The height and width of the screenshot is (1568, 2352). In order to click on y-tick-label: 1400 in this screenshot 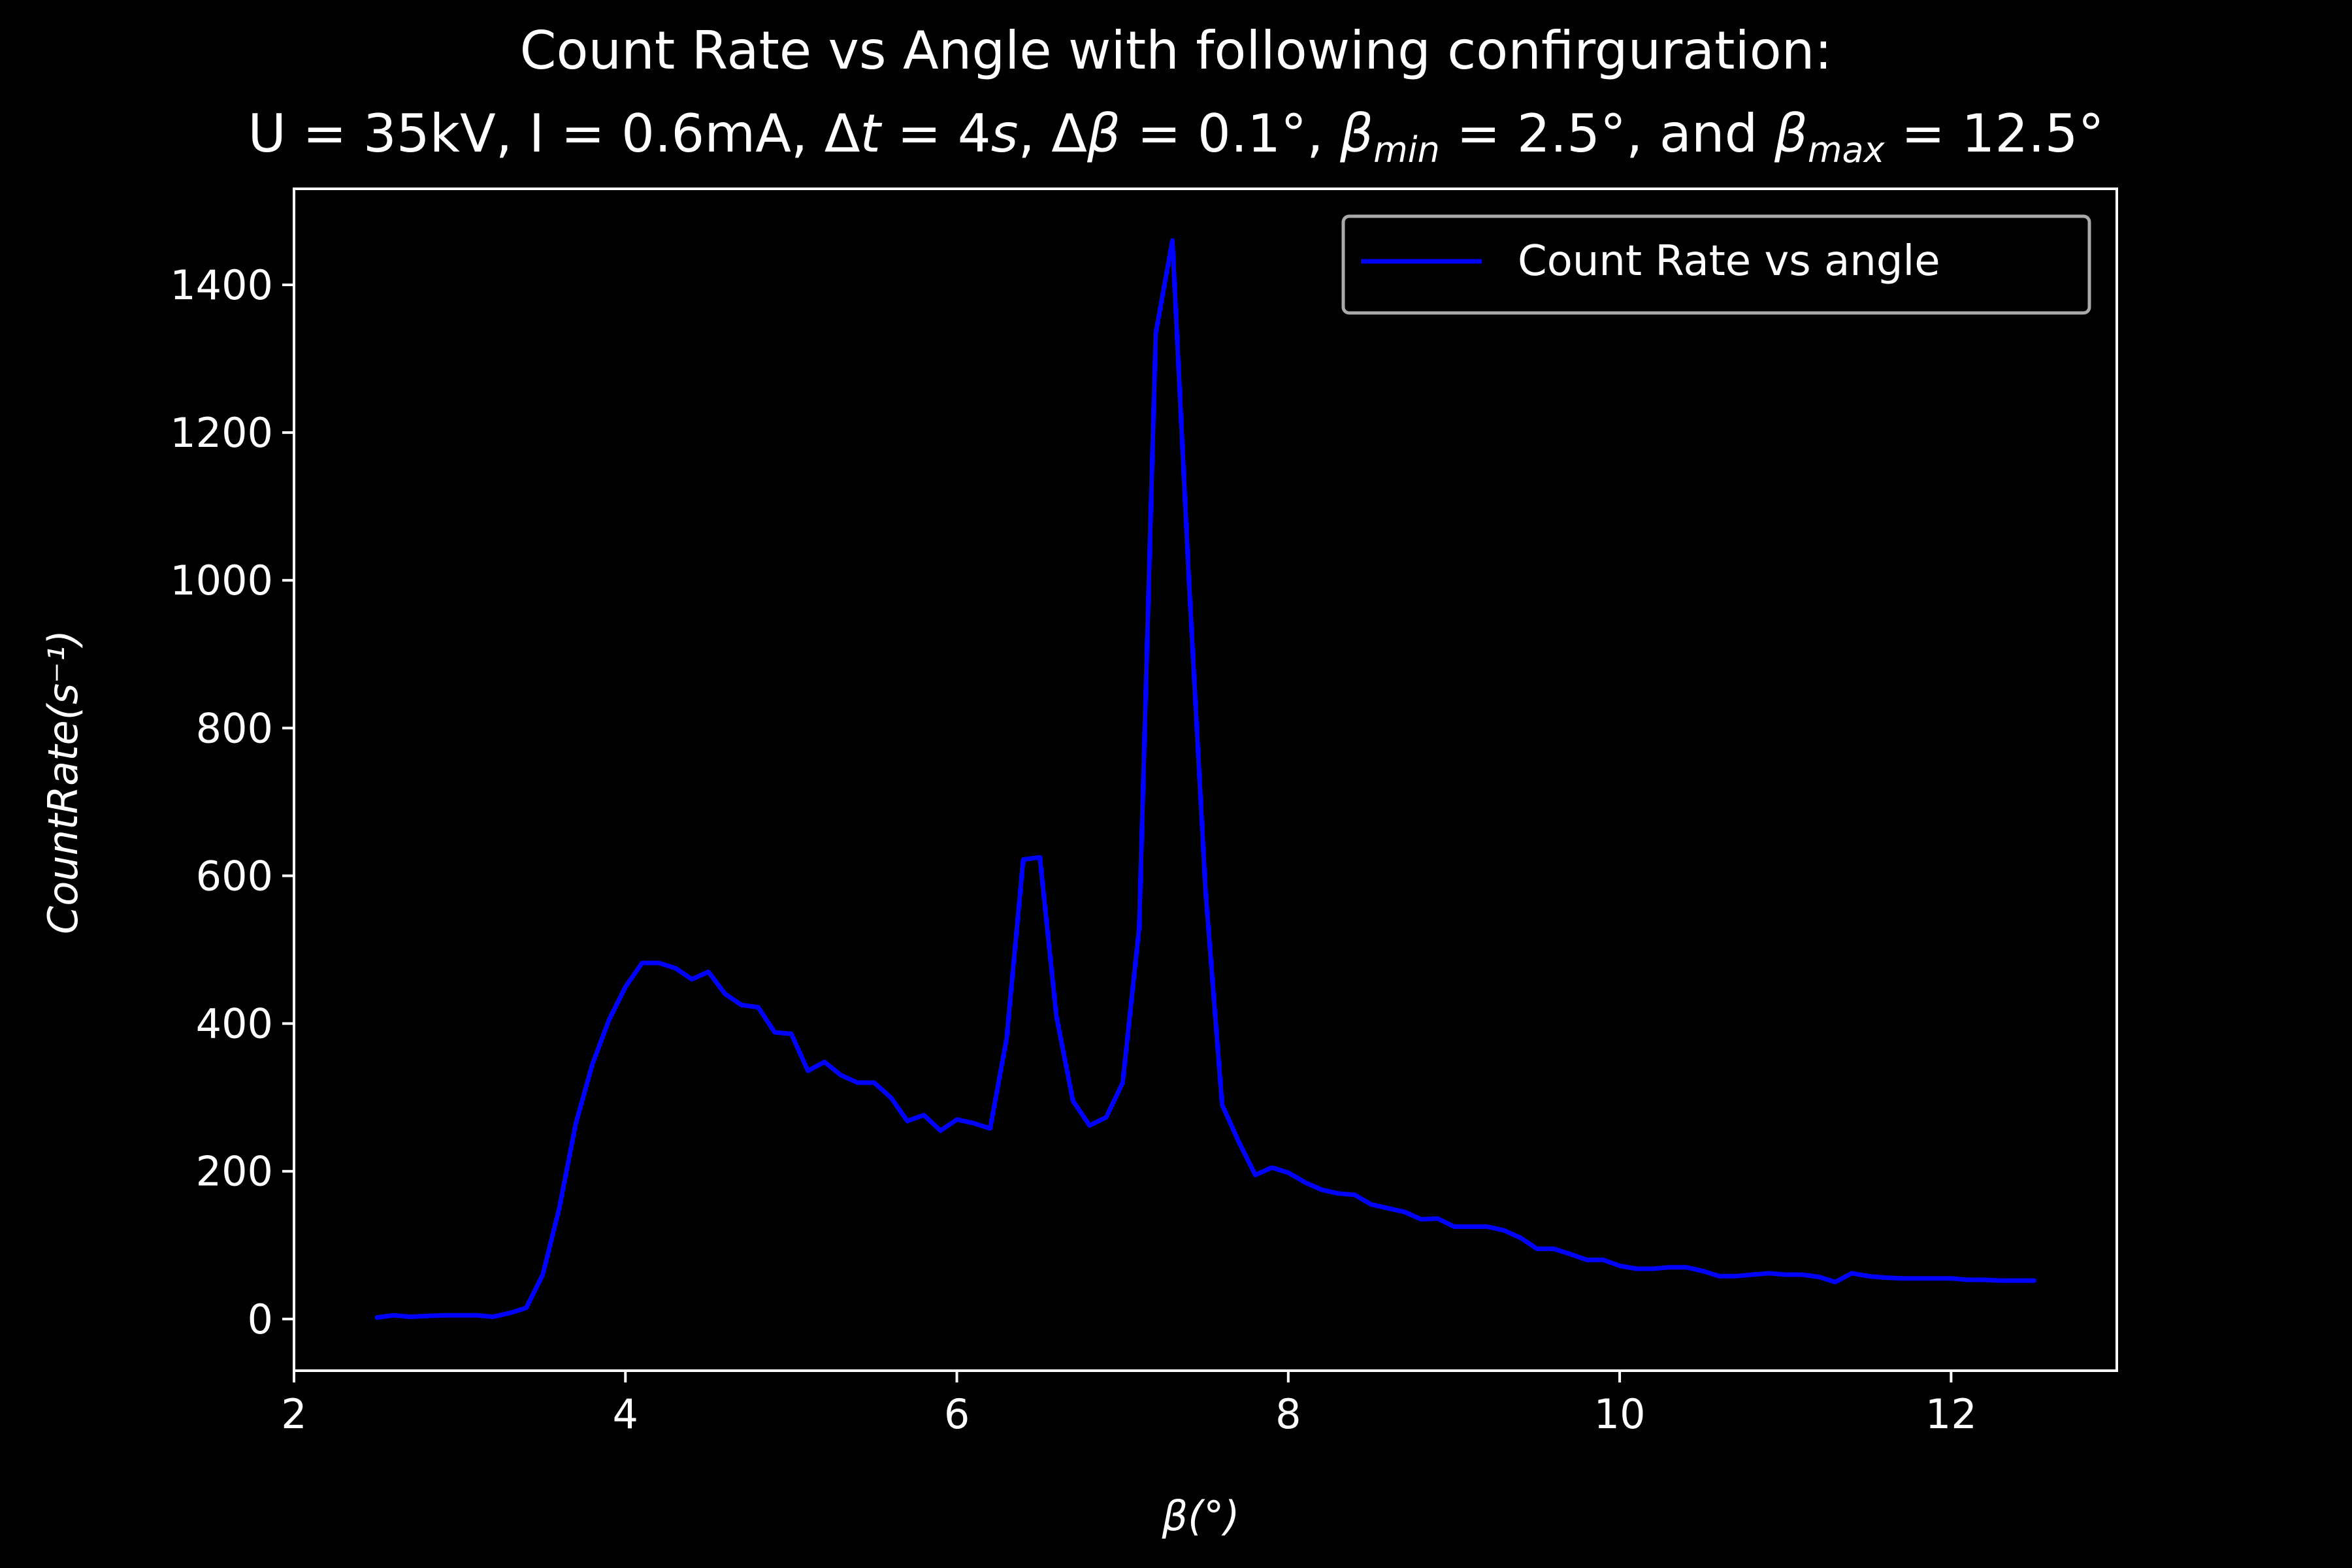, I will do `click(221, 285)`.